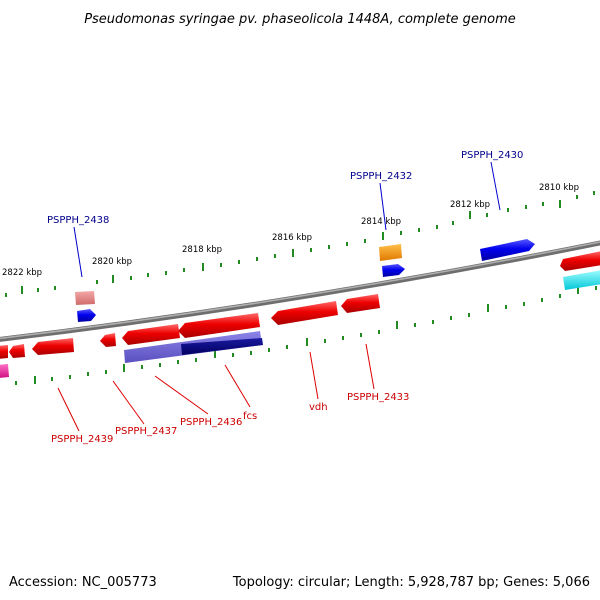 The height and width of the screenshot is (600, 600). What do you see at coordinates (222, 346) in the screenshot?
I see `gene-arrow-navy` at bounding box center [222, 346].